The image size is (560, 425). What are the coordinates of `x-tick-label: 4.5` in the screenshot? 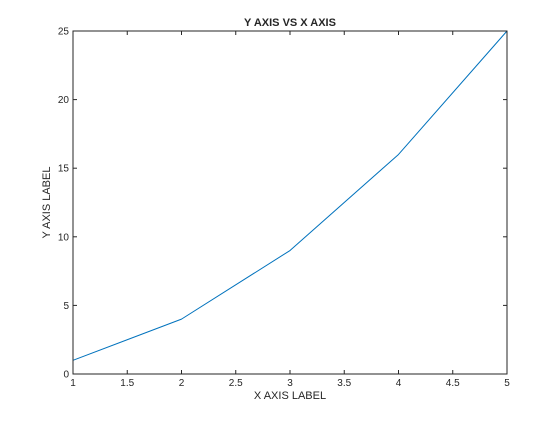 It's located at (453, 383).